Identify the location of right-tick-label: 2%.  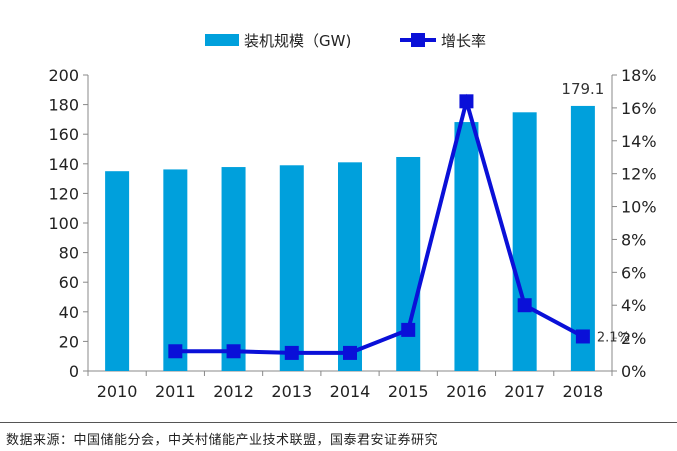
(633, 338).